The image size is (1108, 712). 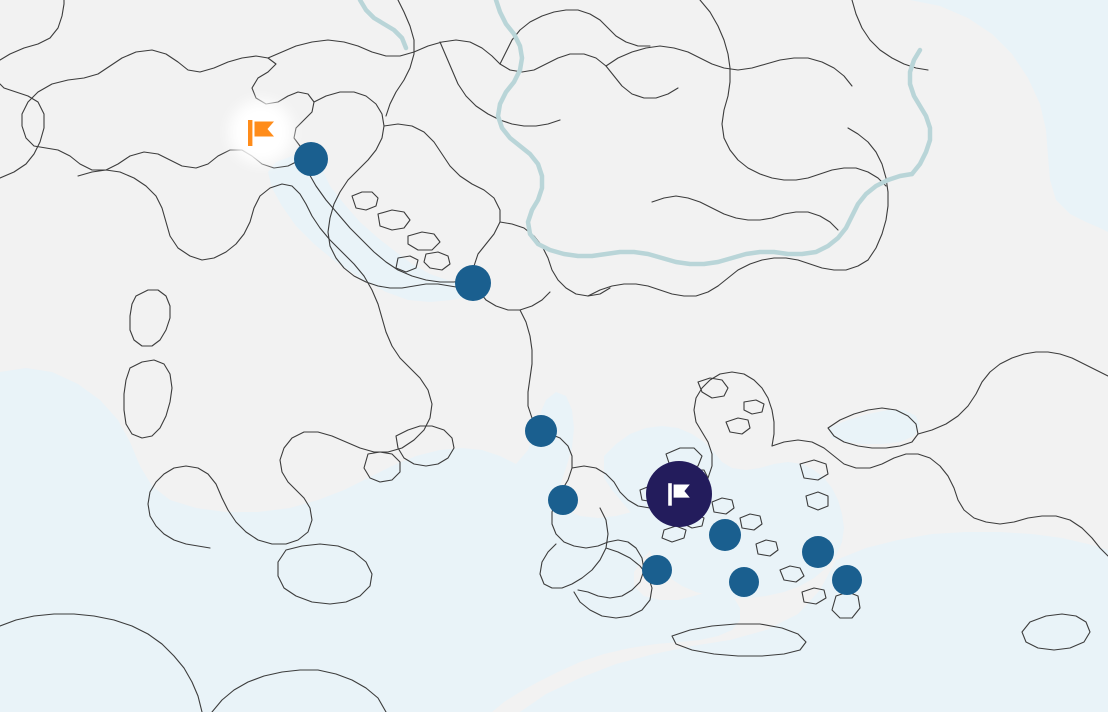 I want to click on home-port-marker, so click(x=679, y=494).